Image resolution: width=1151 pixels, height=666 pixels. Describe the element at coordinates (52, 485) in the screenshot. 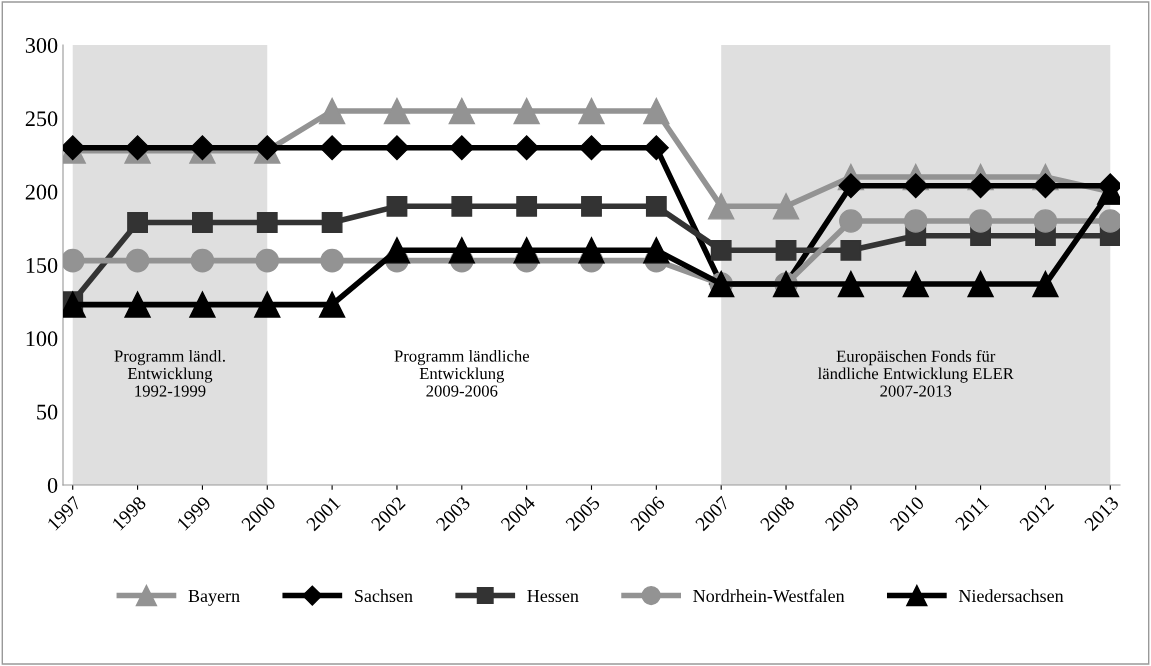

I see `y-tick-label: 0` at that location.